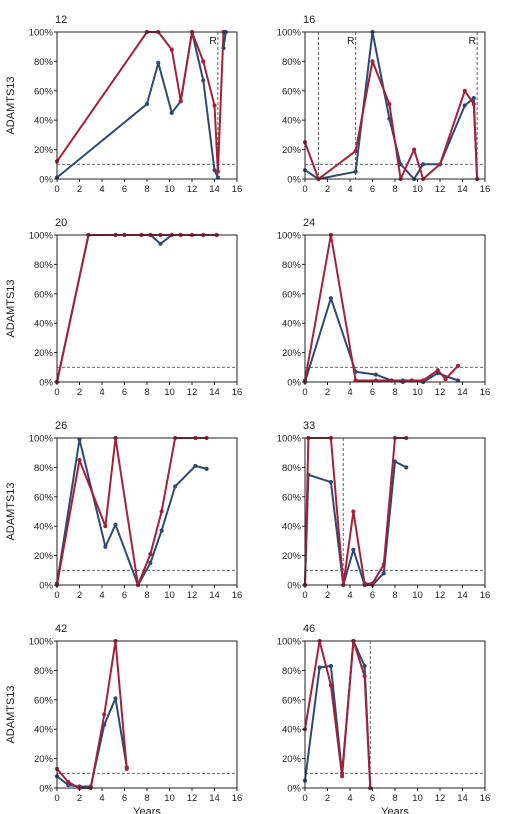 This screenshot has height=814, width=520. I want to click on event-marker-label: R, so click(213, 41).